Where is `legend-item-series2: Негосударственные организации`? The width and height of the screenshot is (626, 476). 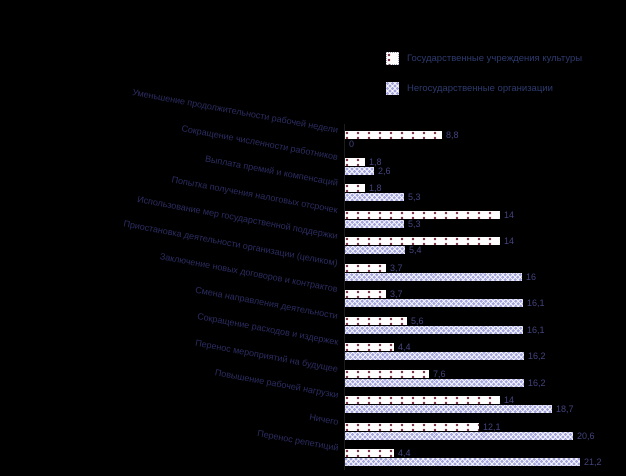
legend-item-series2: Негосударственные организации is located at coordinates (469, 88).